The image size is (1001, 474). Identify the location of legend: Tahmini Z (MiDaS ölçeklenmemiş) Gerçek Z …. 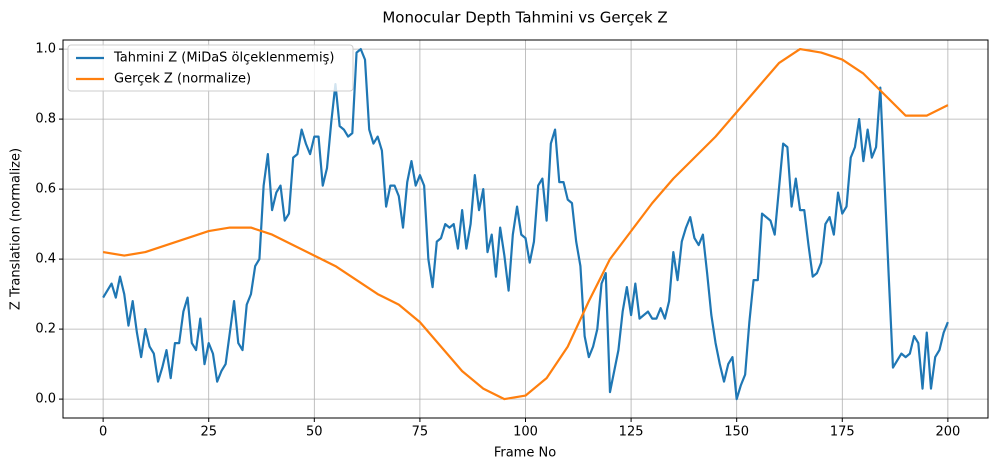
(210, 68).